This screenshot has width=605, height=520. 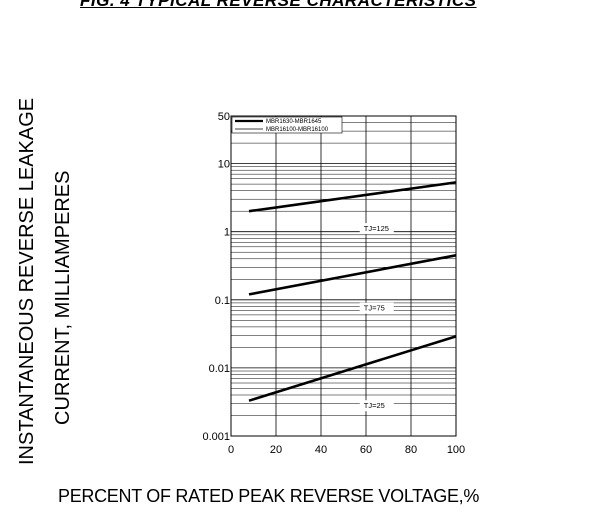 I want to click on figure-title: FIG. 4 TYPICAL REVERSE CHARACTERISTICS, so click(x=278, y=5).